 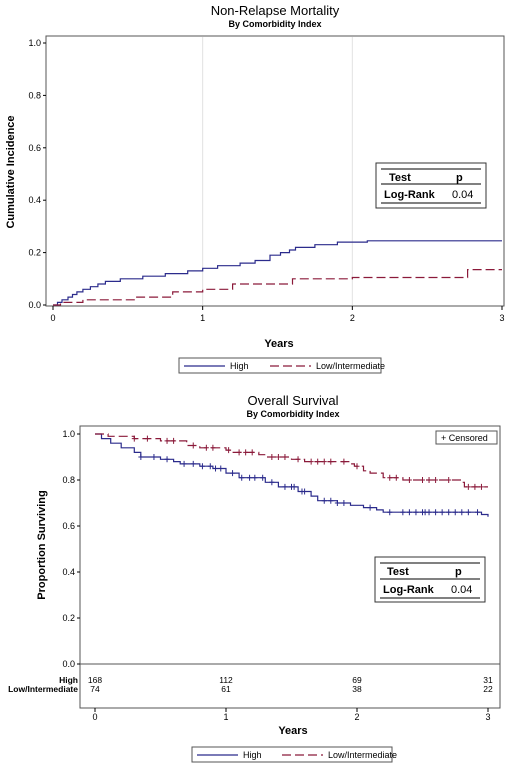 What do you see at coordinates (68, 434) in the screenshot?
I see `os-y-tick-label: 1.0` at bounding box center [68, 434].